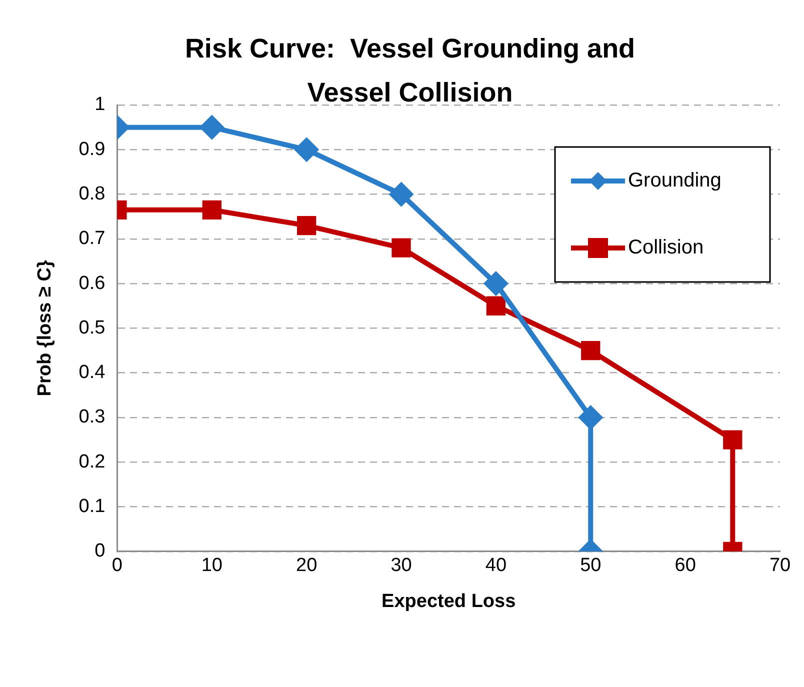 This screenshot has width=804, height=687. What do you see at coordinates (117, 565) in the screenshot?
I see `x-tick-label: 0` at bounding box center [117, 565].